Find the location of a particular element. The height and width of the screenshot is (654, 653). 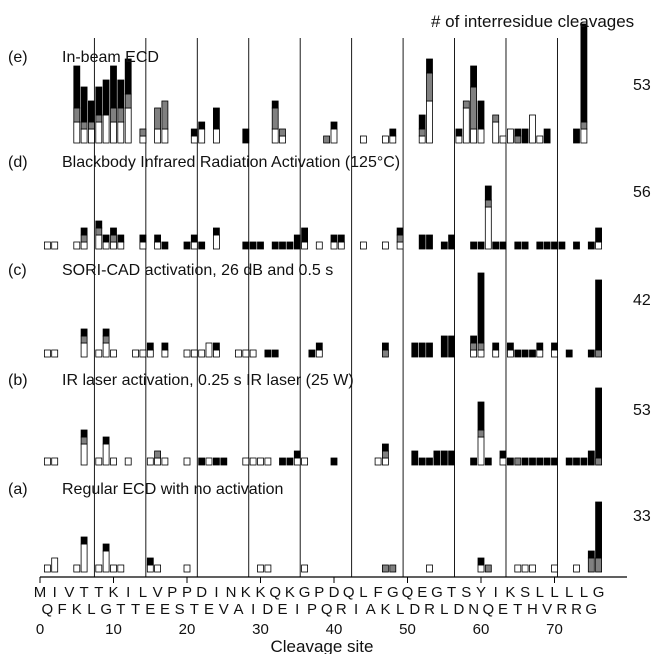

sequence-residue: L is located at coordinates (540, 592).